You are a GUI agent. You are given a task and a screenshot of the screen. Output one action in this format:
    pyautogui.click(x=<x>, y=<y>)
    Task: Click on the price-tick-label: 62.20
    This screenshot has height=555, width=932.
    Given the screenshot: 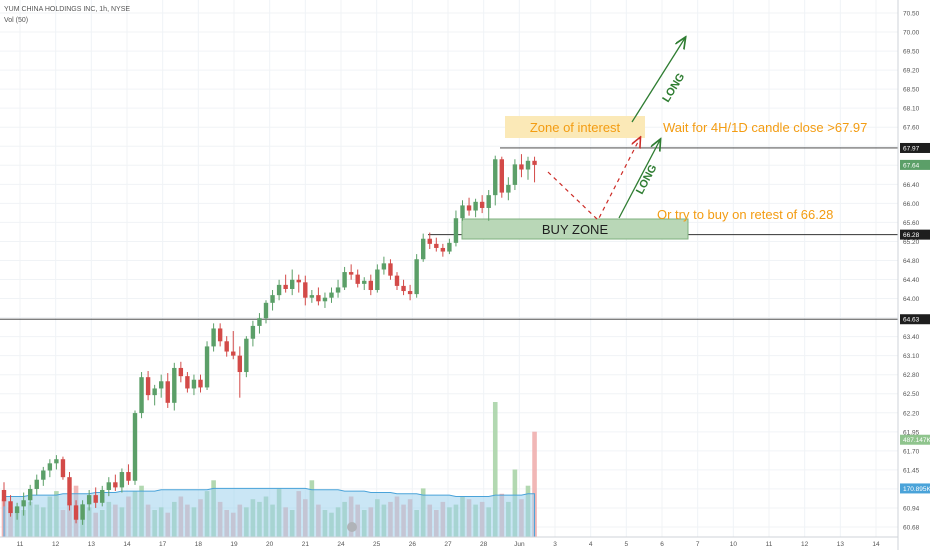 What is the action you would take?
    pyautogui.click(x=911, y=413)
    